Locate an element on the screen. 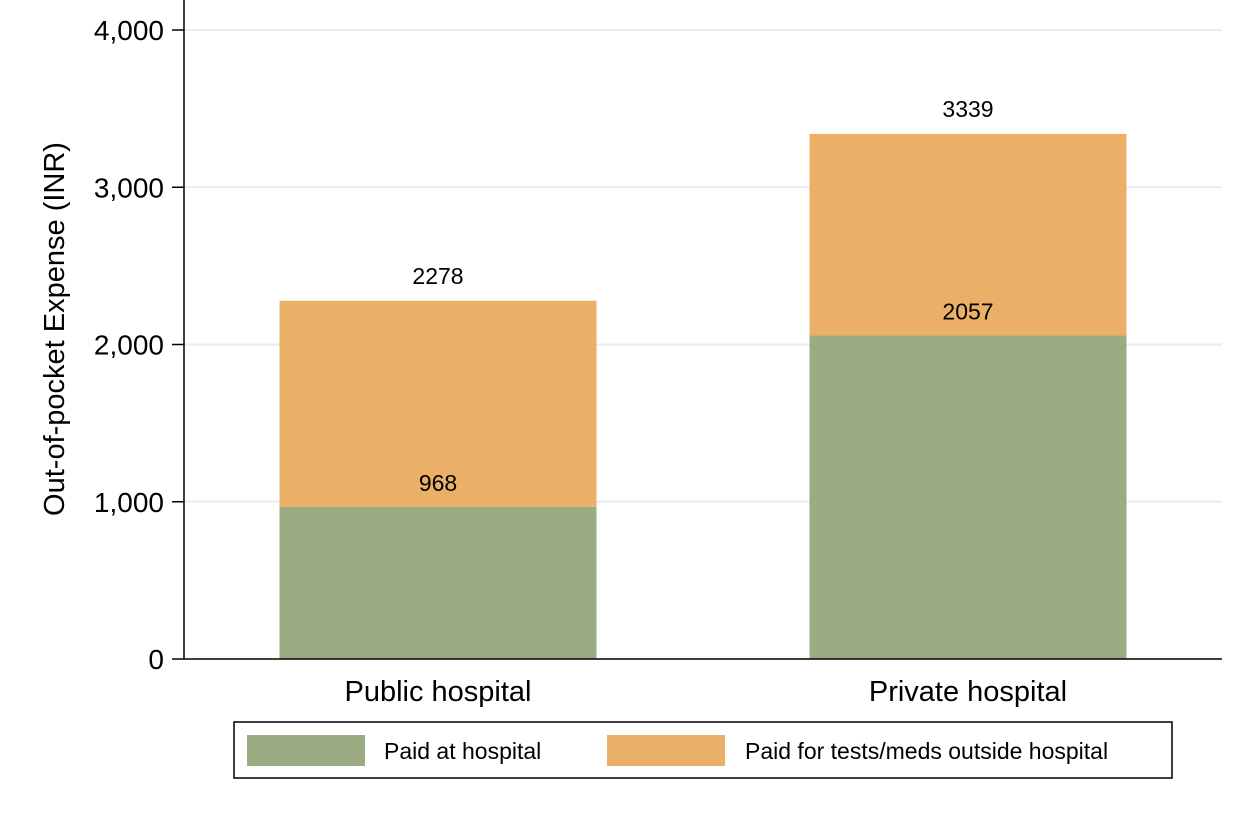 Image resolution: width=1252 pixels, height=823 pixels. y-tick-label-0: 0 is located at coordinates (156, 659).